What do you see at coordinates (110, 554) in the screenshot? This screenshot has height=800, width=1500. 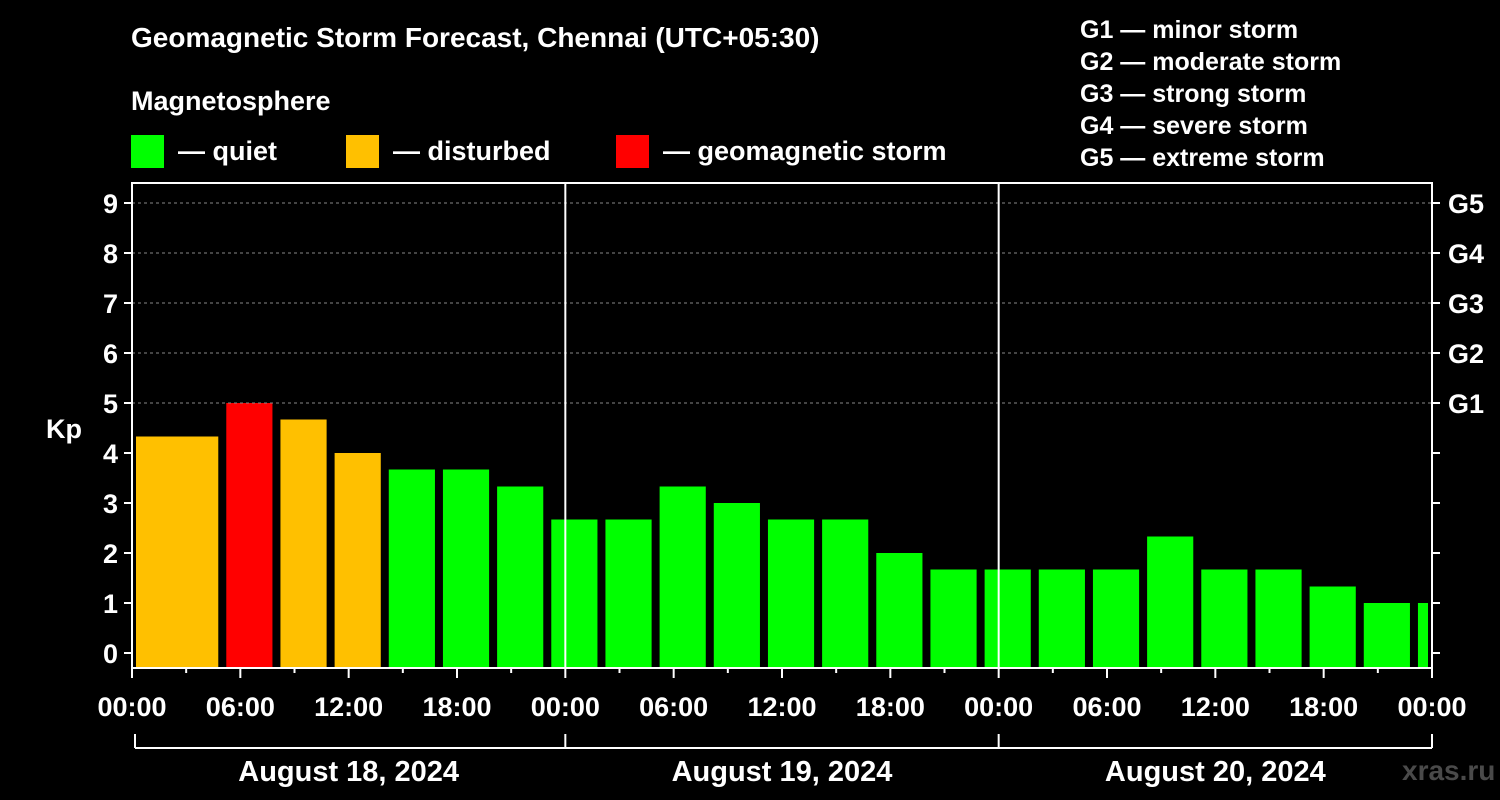 I see `y-tick-label: 2` at bounding box center [110, 554].